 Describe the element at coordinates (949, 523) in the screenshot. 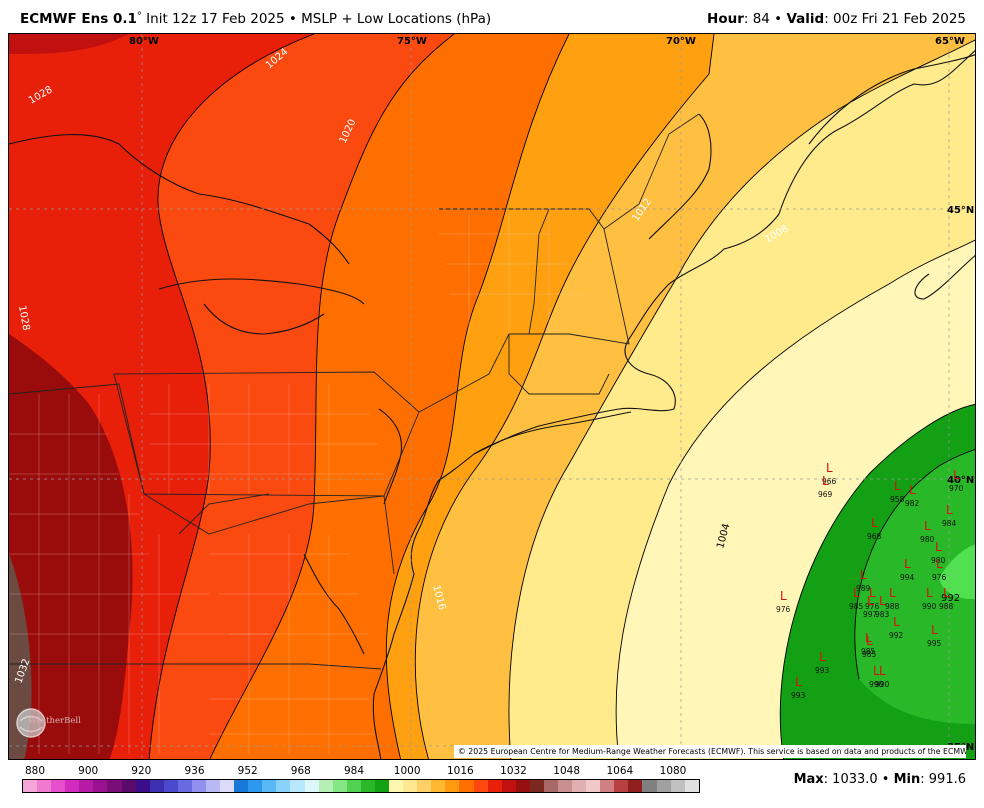

I see `low-pressure-value: 984` at that location.